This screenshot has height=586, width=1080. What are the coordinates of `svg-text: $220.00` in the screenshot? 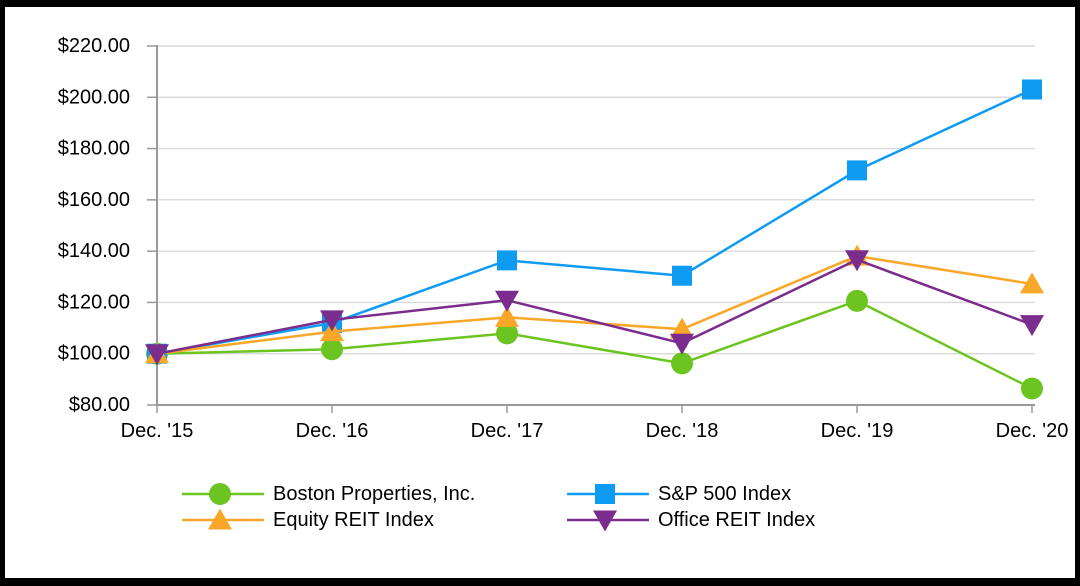 It's located at (94, 46).